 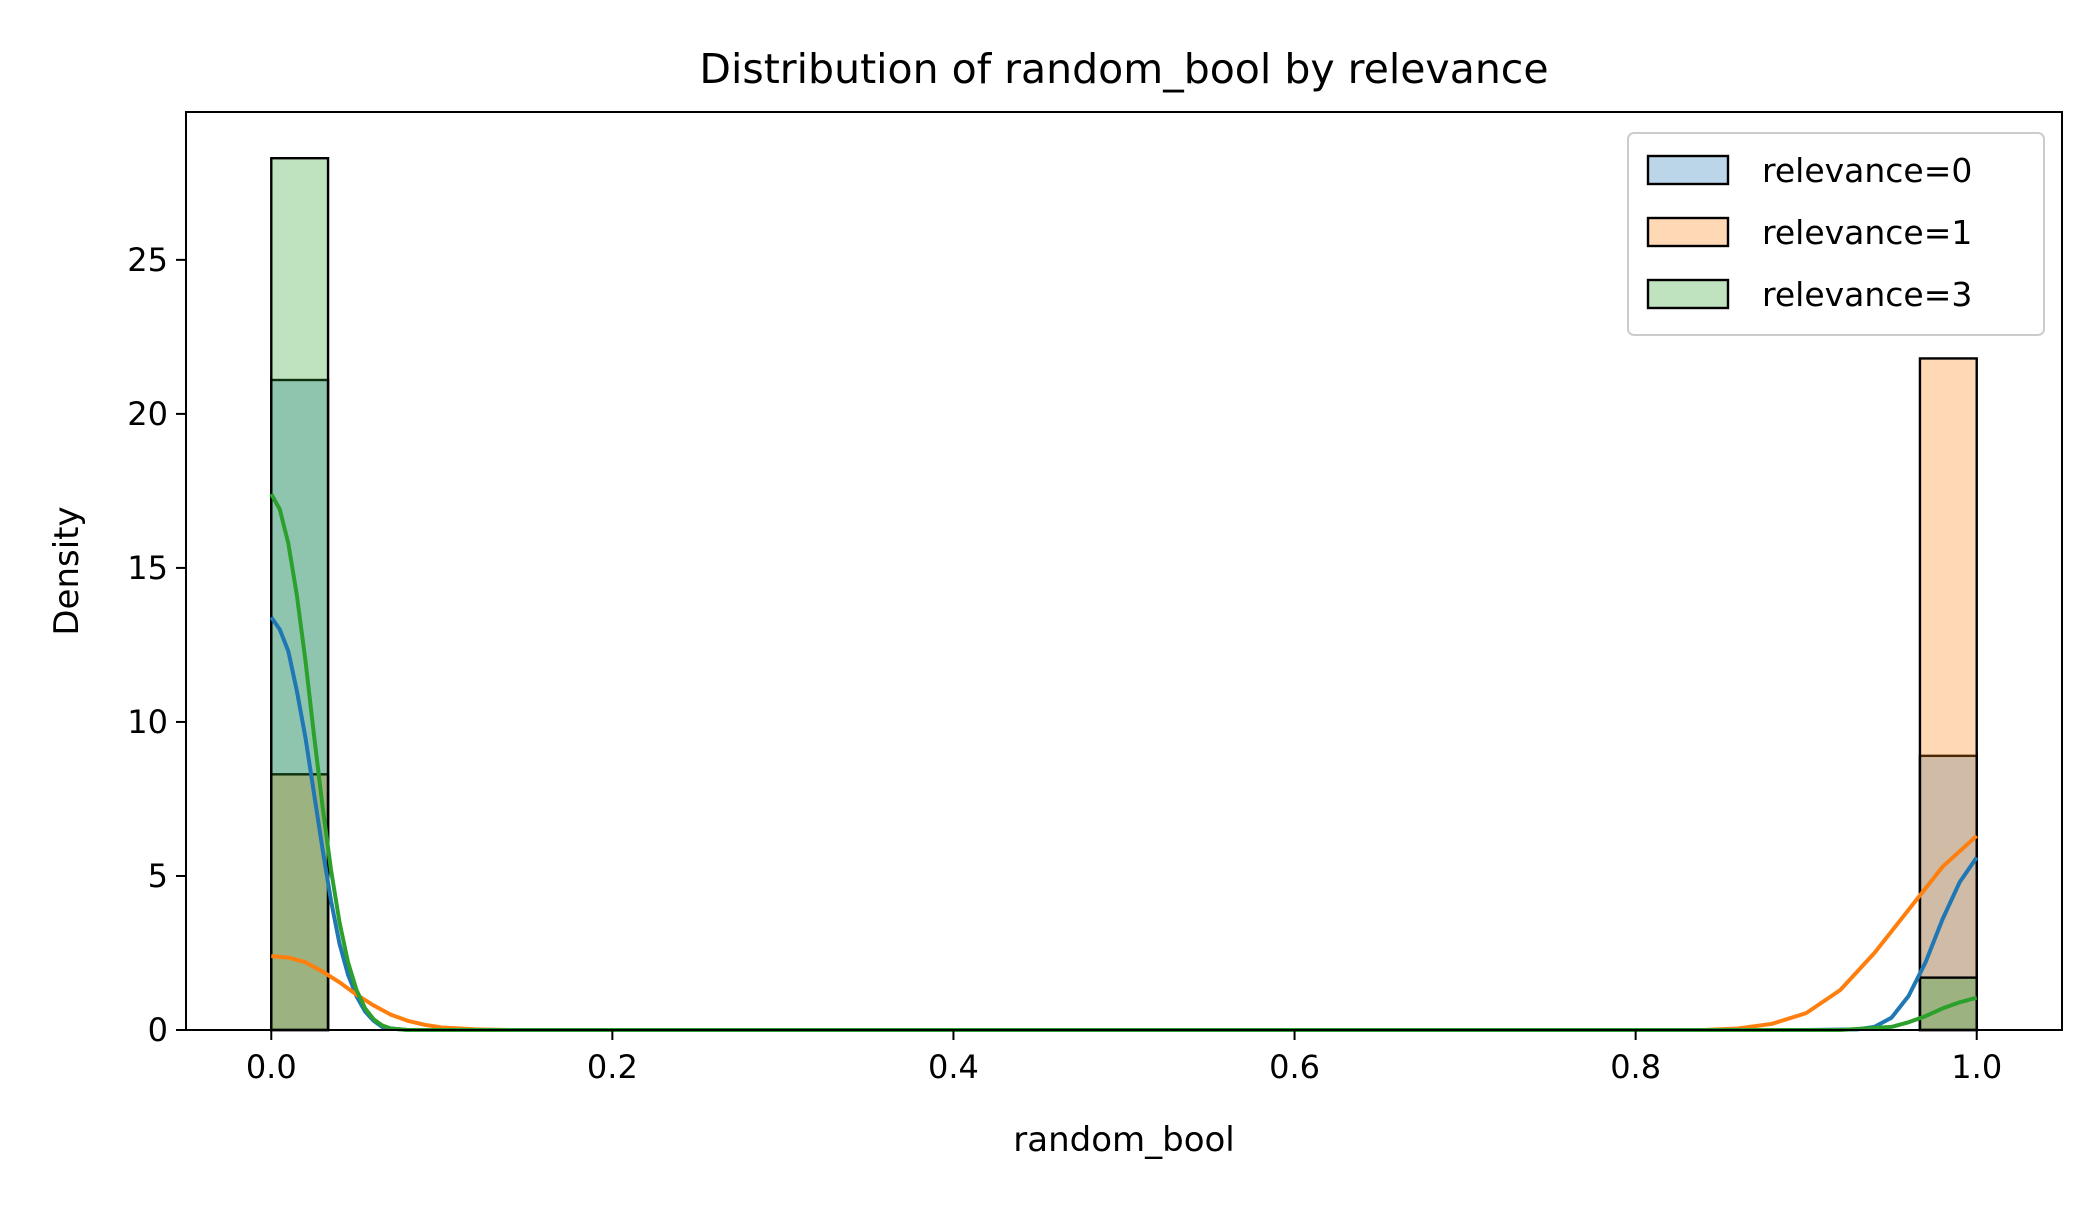 What do you see at coordinates (1867, 232) in the screenshot?
I see `legend-label-relevance-1: relevance=1` at bounding box center [1867, 232].